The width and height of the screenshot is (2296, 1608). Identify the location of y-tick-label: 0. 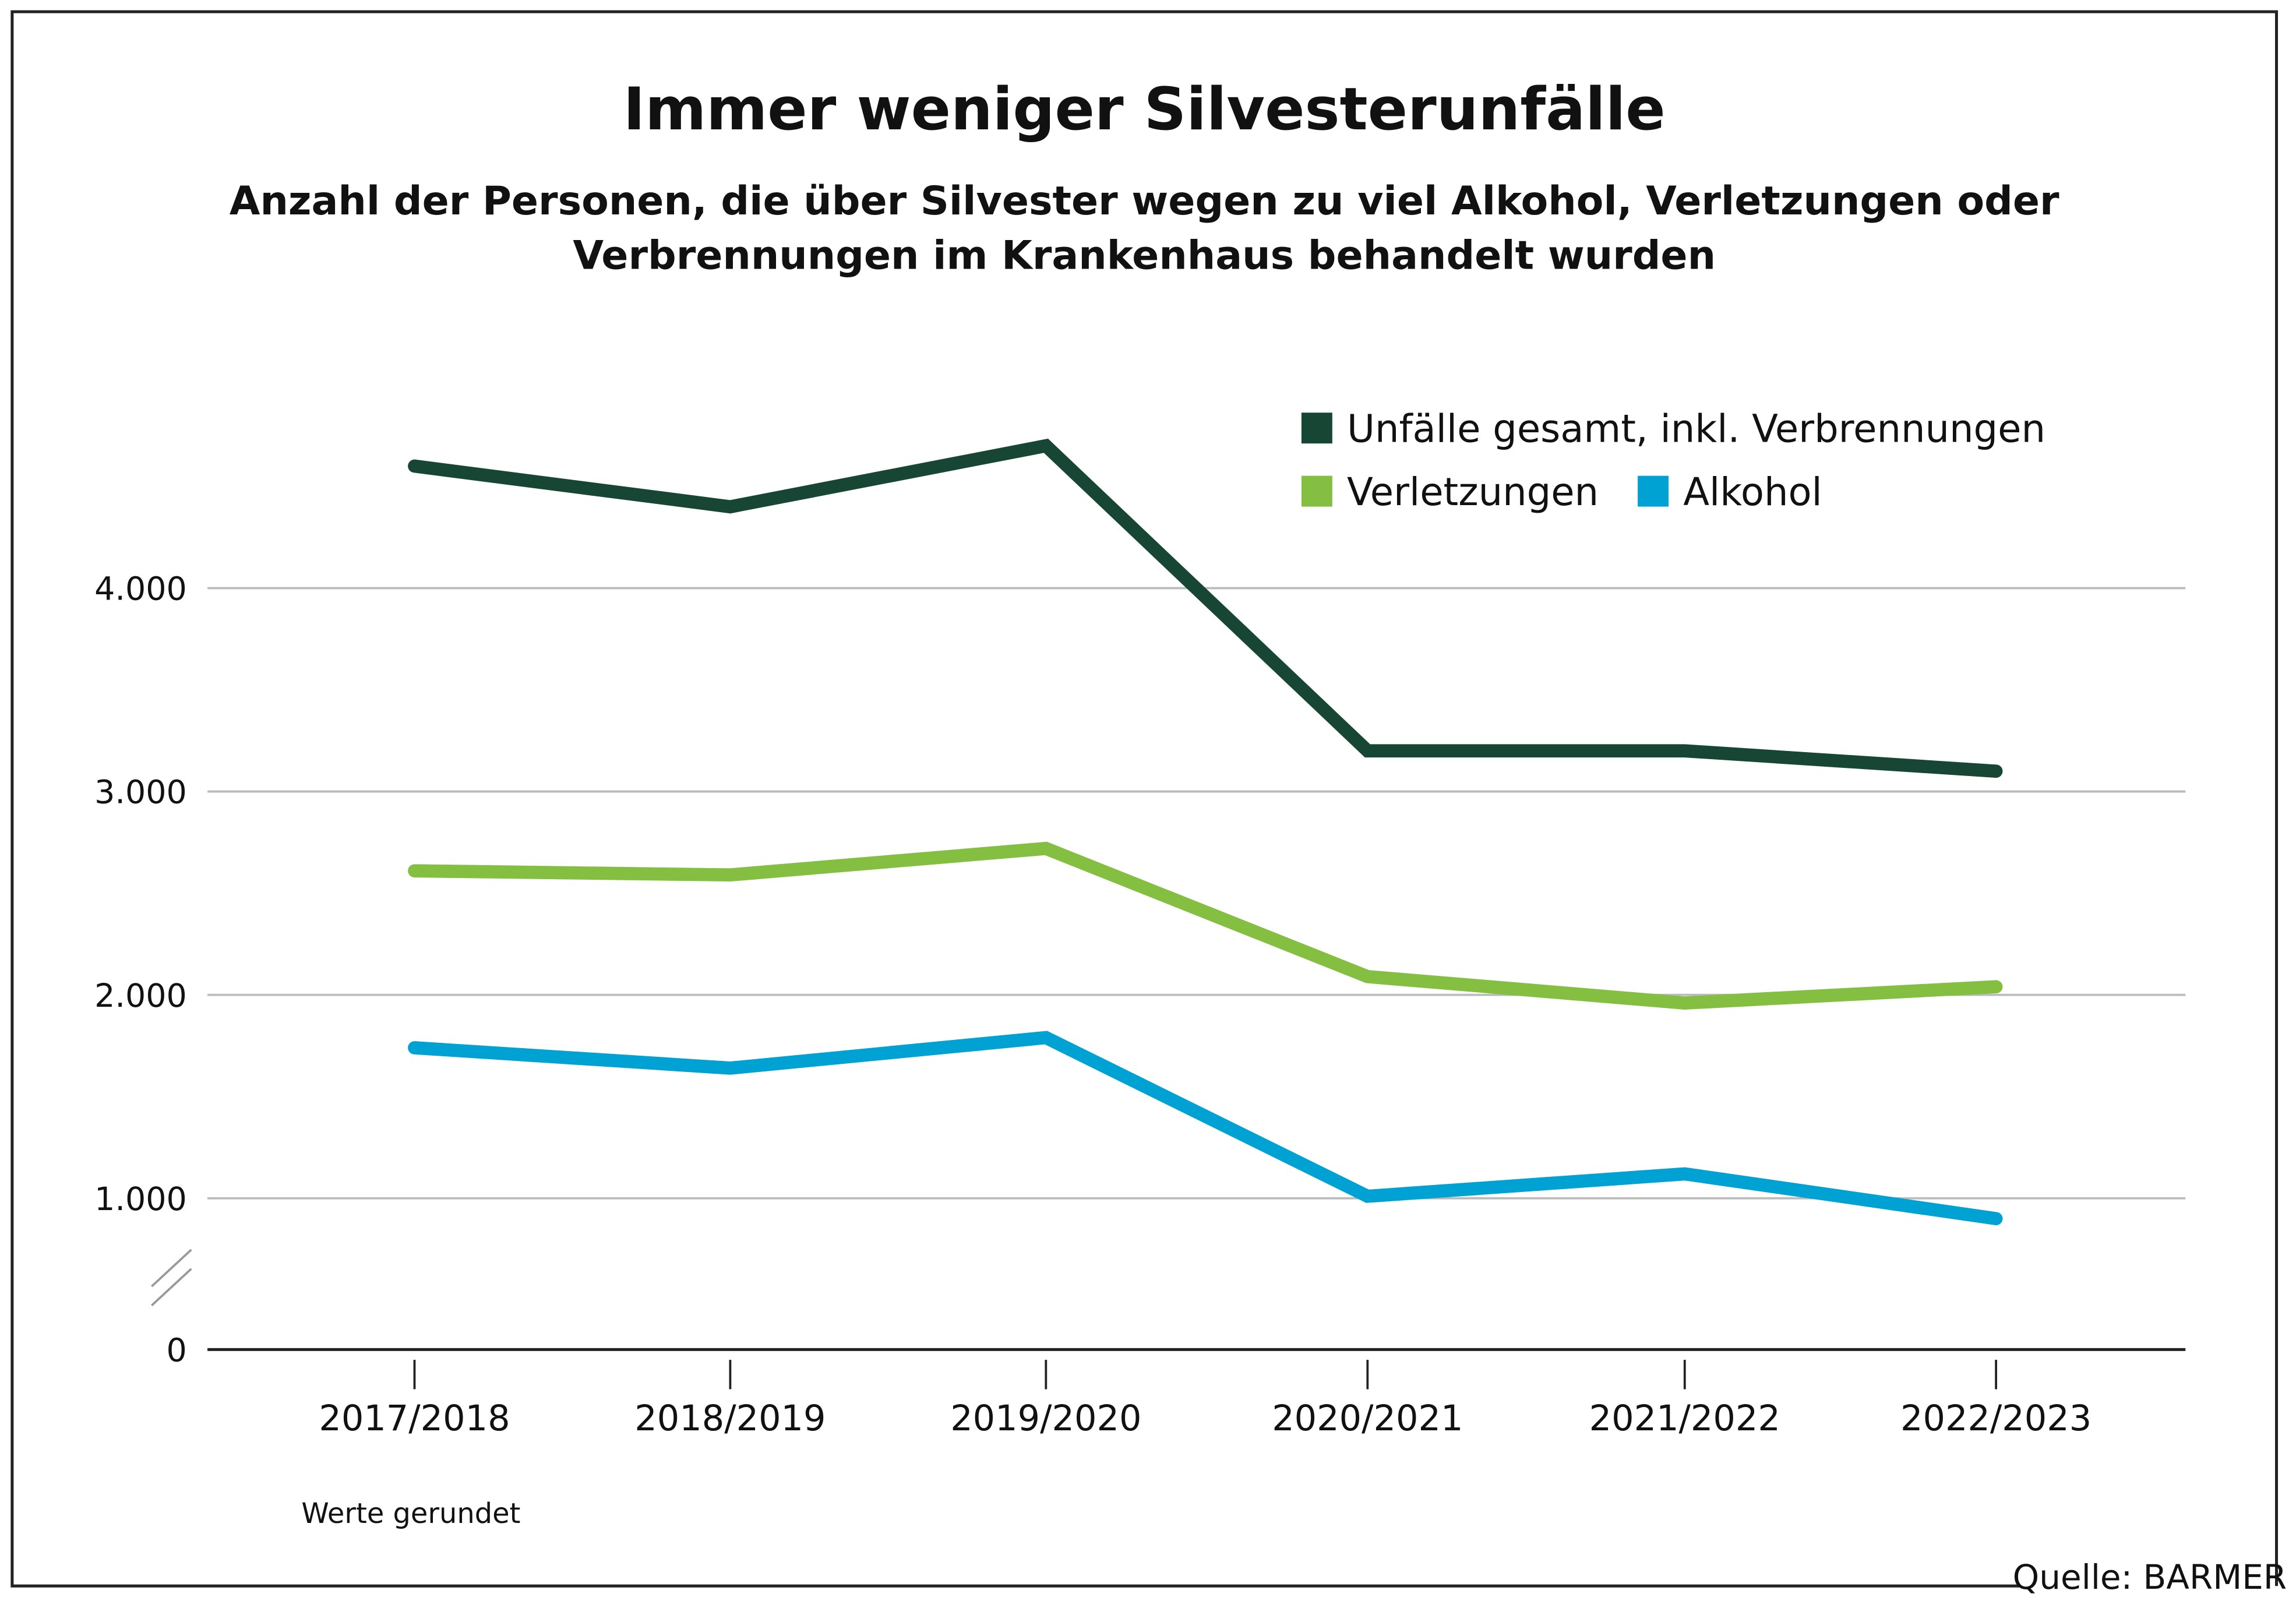
(177, 1351).